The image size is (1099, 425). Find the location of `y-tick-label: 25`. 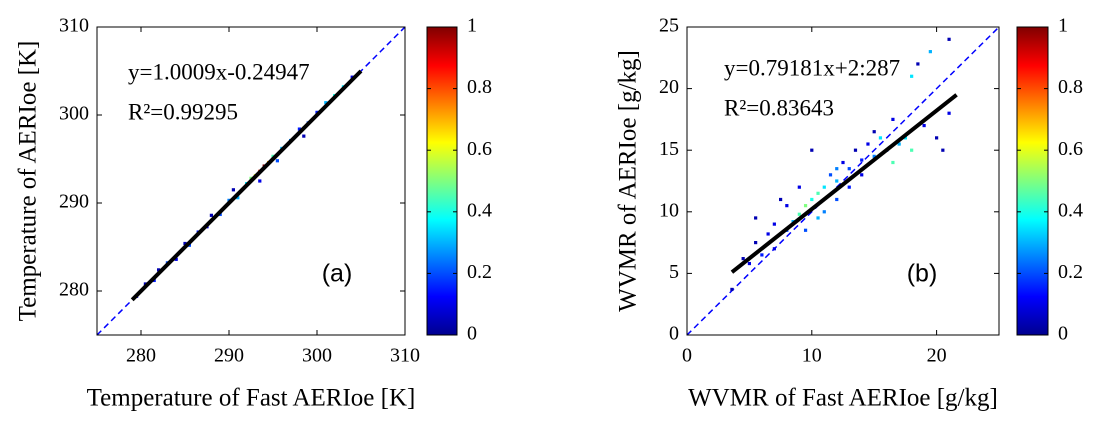

y-tick-label: 25 is located at coordinates (669, 26).